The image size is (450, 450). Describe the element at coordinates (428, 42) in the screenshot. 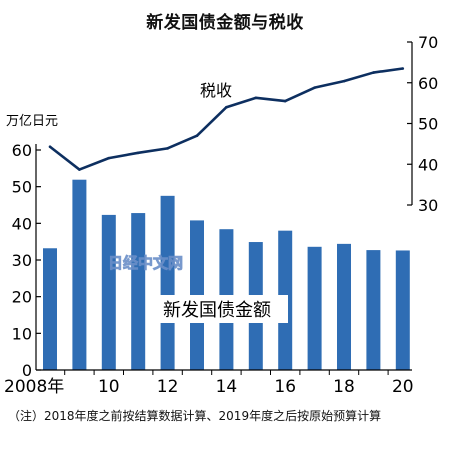

I see `right-tick-label: 70` at that location.